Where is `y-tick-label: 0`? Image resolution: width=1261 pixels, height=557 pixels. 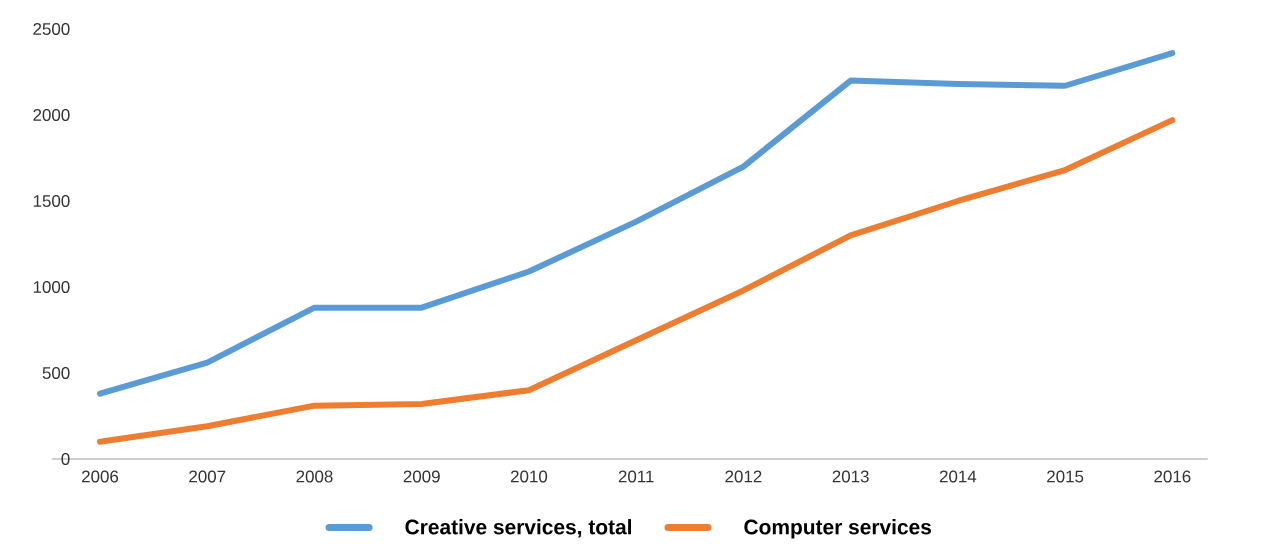 y-tick-label: 0 is located at coordinates (65, 458).